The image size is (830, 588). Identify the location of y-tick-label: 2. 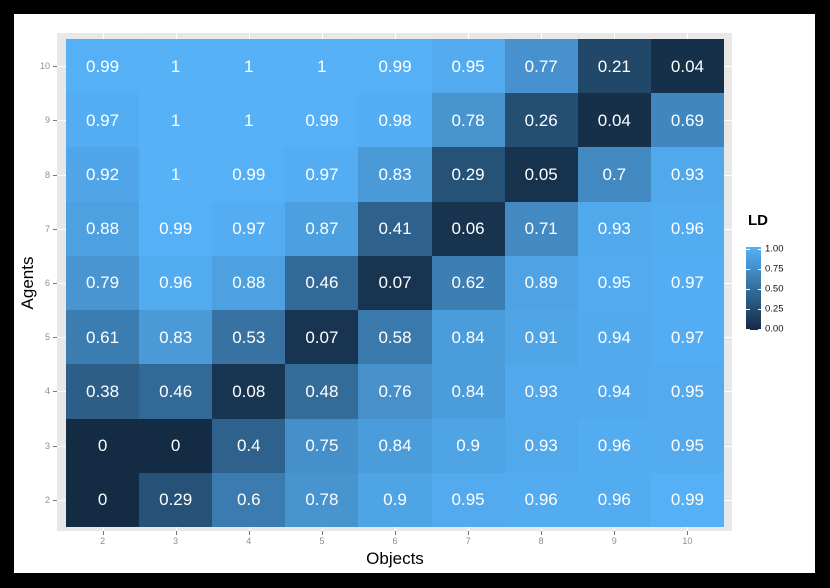
(47, 499).